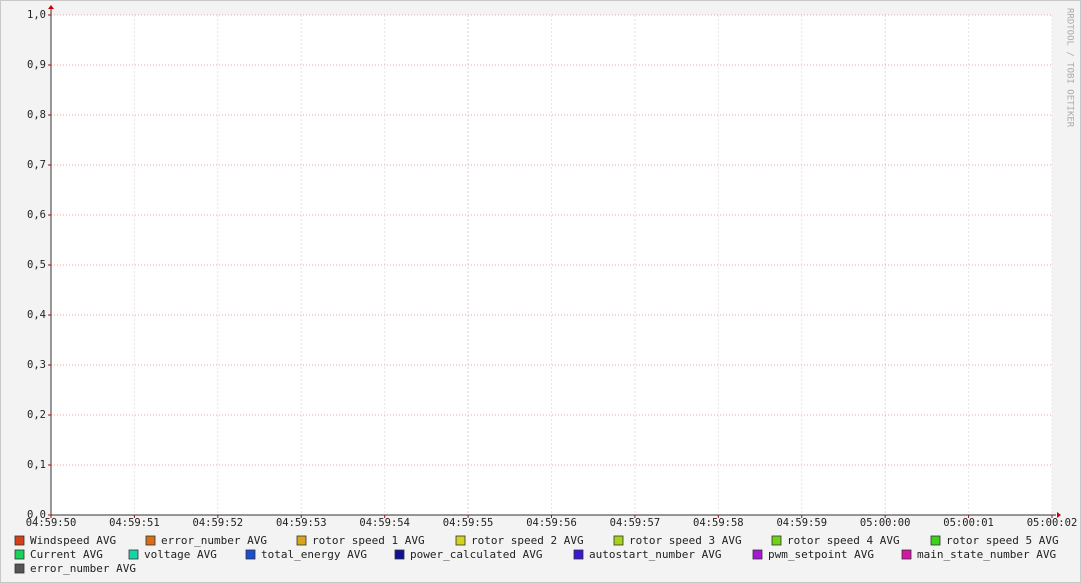 The height and width of the screenshot is (583, 1081). I want to click on x-tick-label: 04:59:50, so click(51, 523).